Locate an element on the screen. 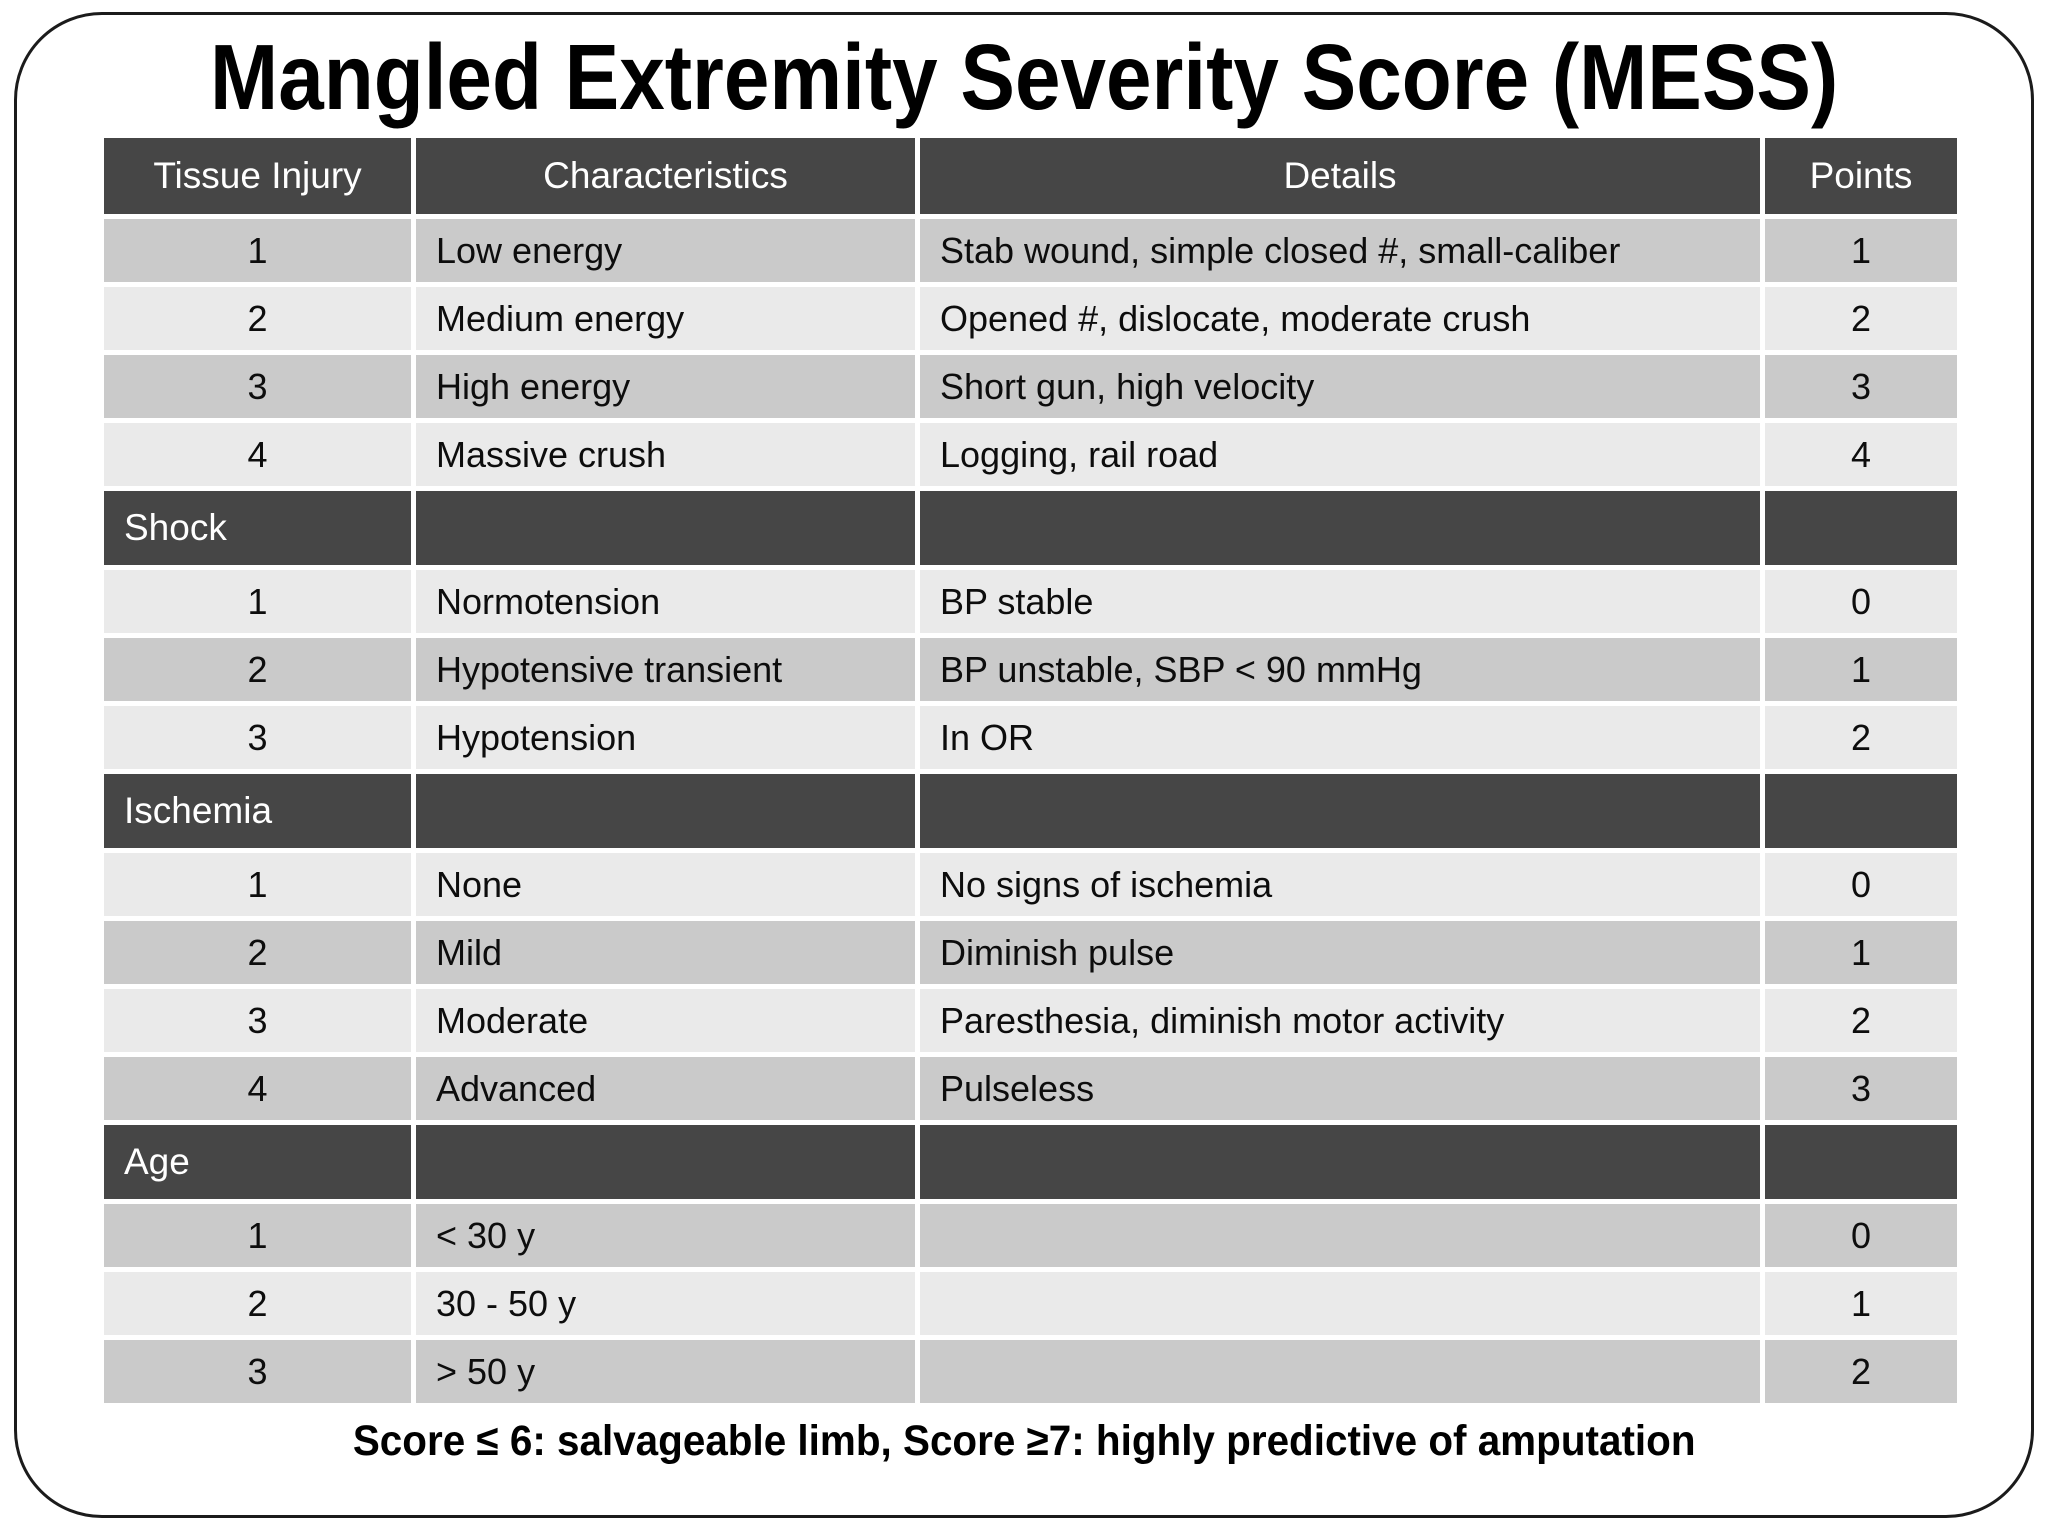 The width and height of the screenshot is (2048, 1536). cell-detail: Opened #, dislocate, moderate crush is located at coordinates (1340, 319).